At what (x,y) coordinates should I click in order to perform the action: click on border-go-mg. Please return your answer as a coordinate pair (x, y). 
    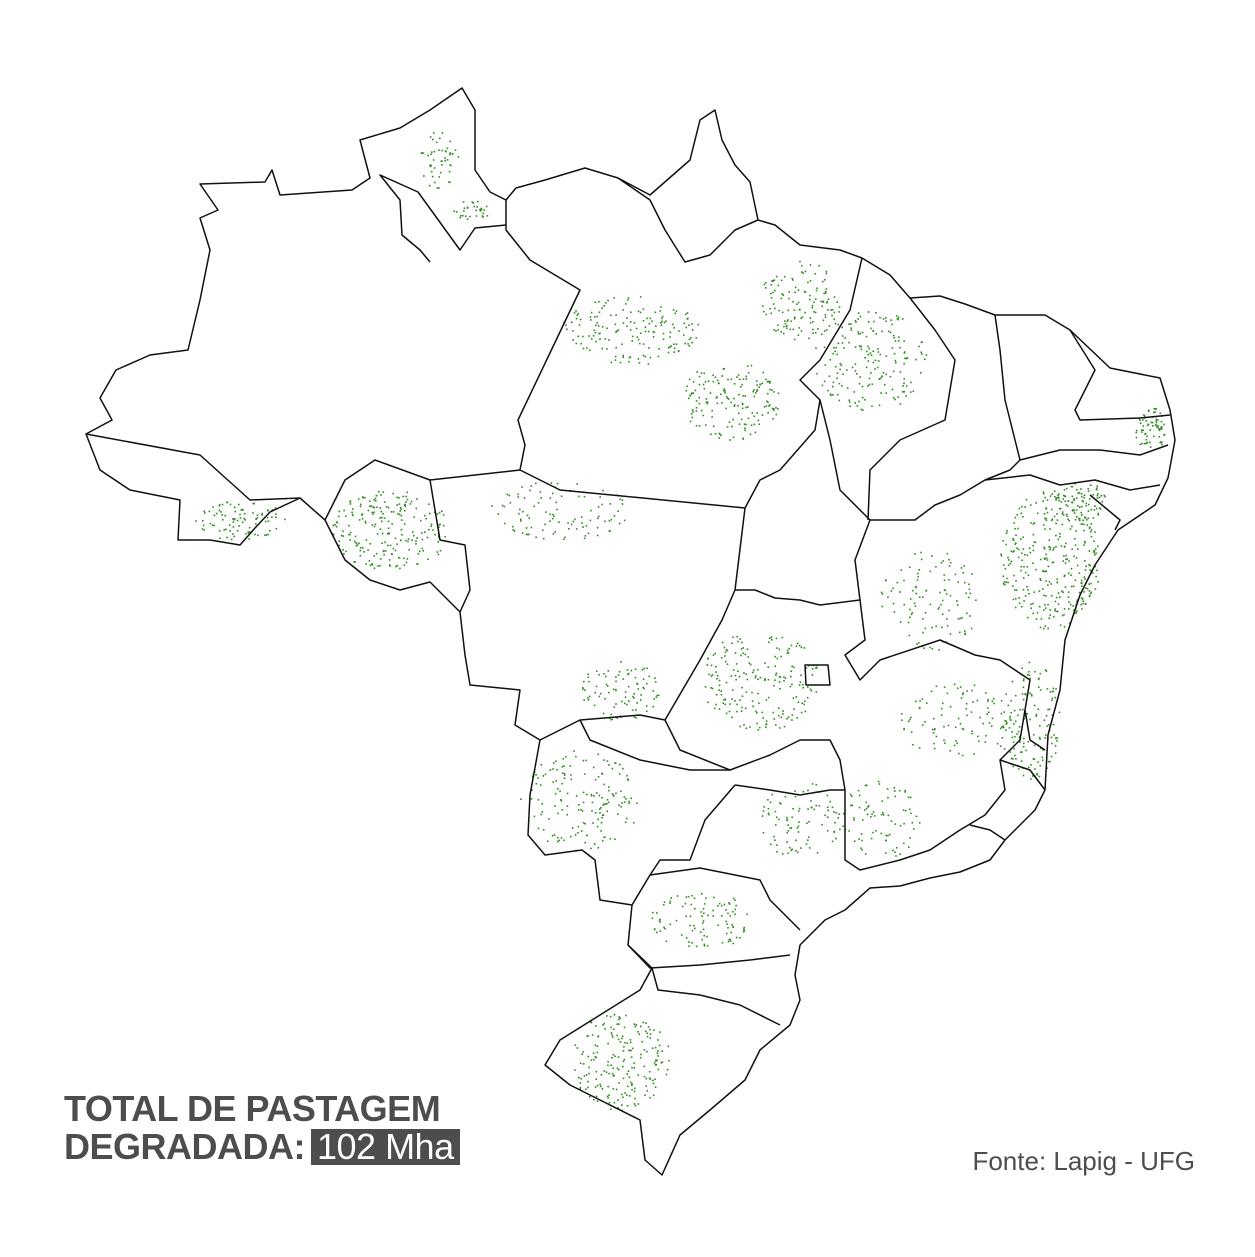
    Looking at the image, I should click on (845, 790).